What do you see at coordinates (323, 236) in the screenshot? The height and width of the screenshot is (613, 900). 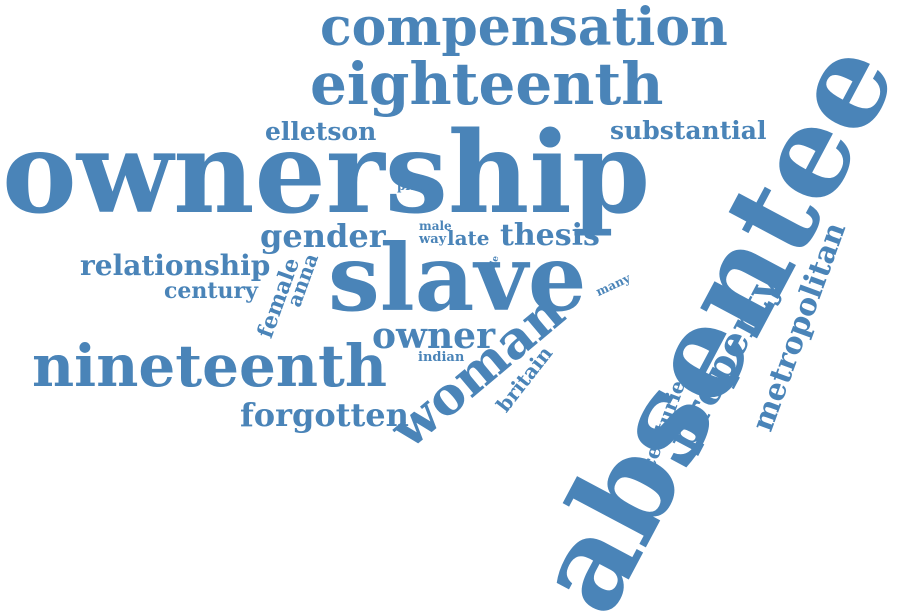 I see `word-gender: gender` at bounding box center [323, 236].